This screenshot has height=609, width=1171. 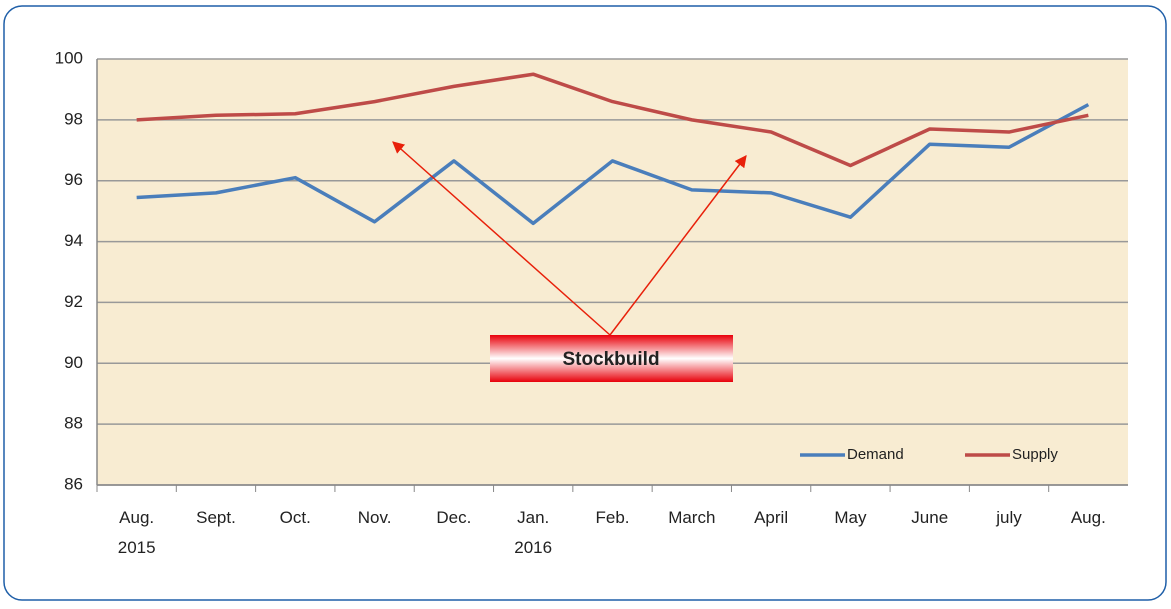 I want to click on annotation: Stockbuild, so click(x=610, y=359).